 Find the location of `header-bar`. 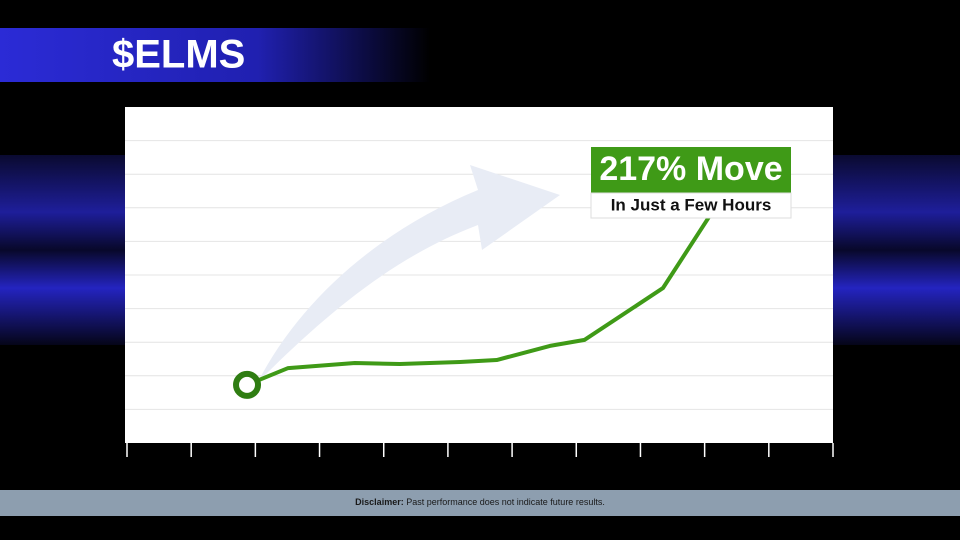

header-bar is located at coordinates (215, 55).